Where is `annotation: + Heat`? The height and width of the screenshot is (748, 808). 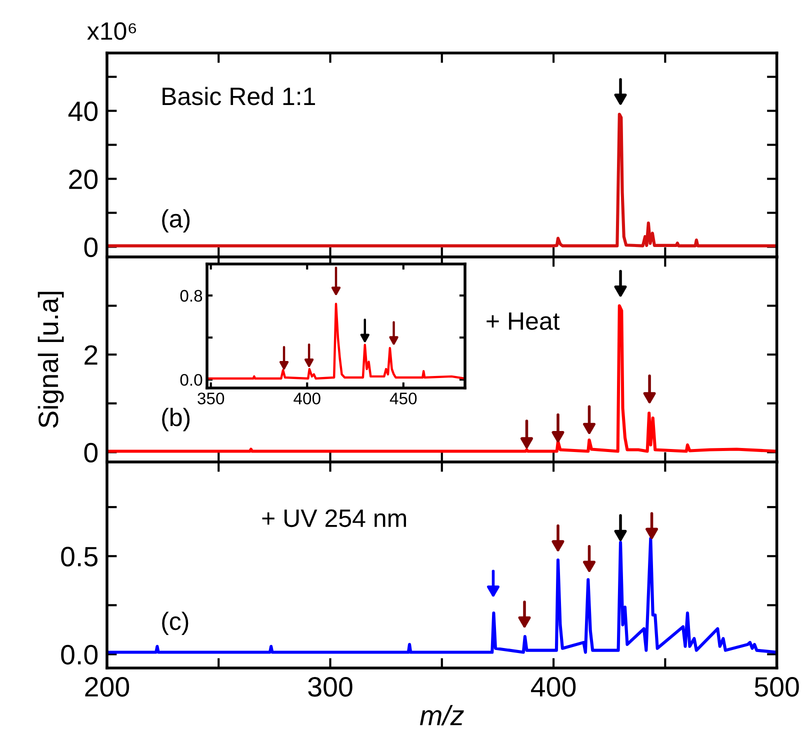
annotation: + Heat is located at coordinates (523, 321).